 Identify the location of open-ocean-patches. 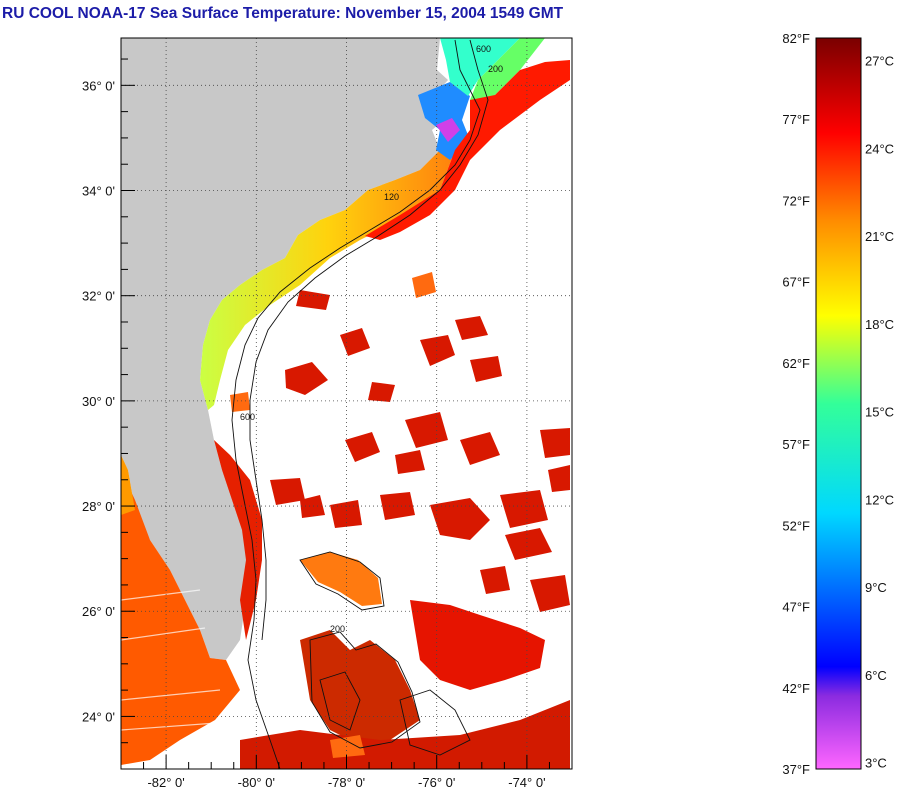
(420, 451).